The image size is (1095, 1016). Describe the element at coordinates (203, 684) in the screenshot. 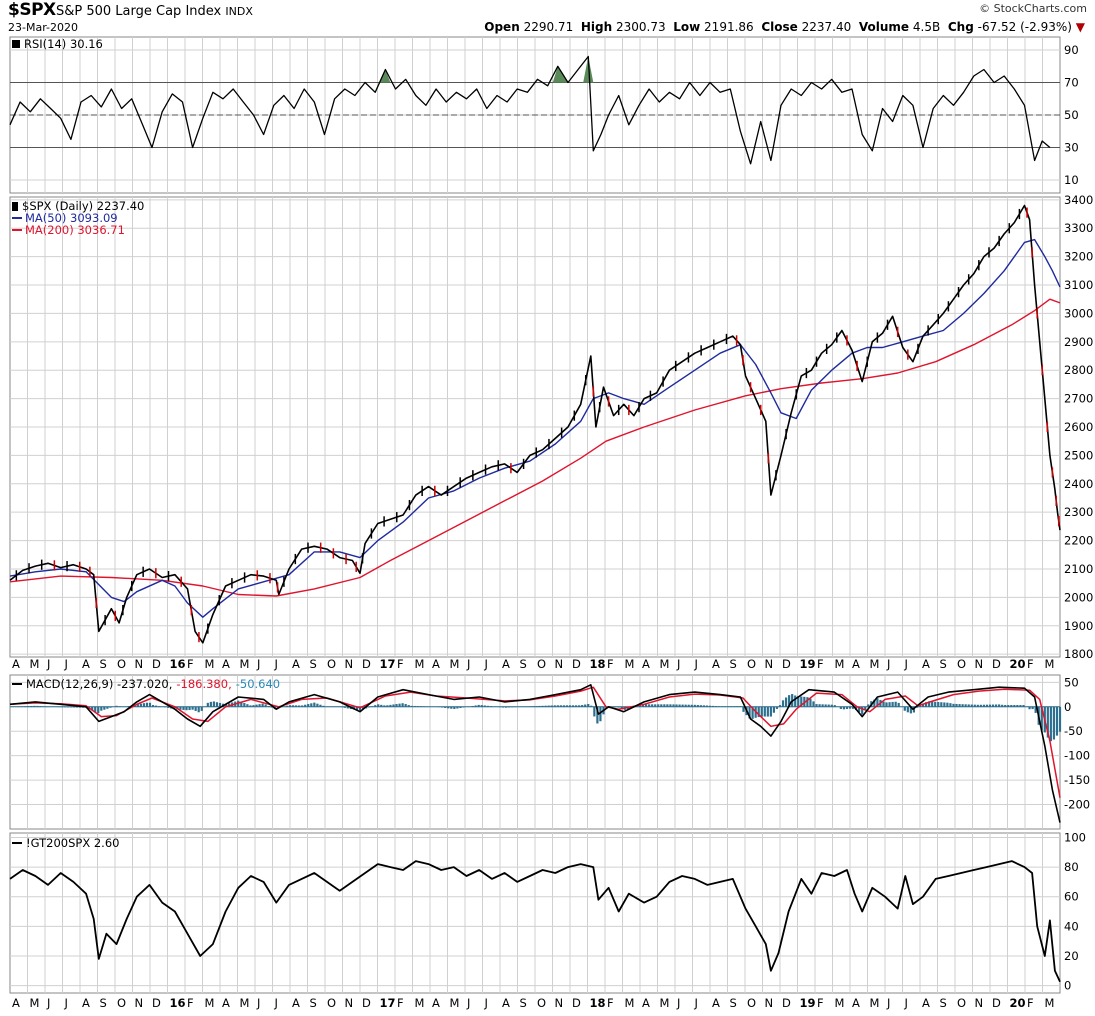

I see `macd-signal-value: -186.380,` at that location.